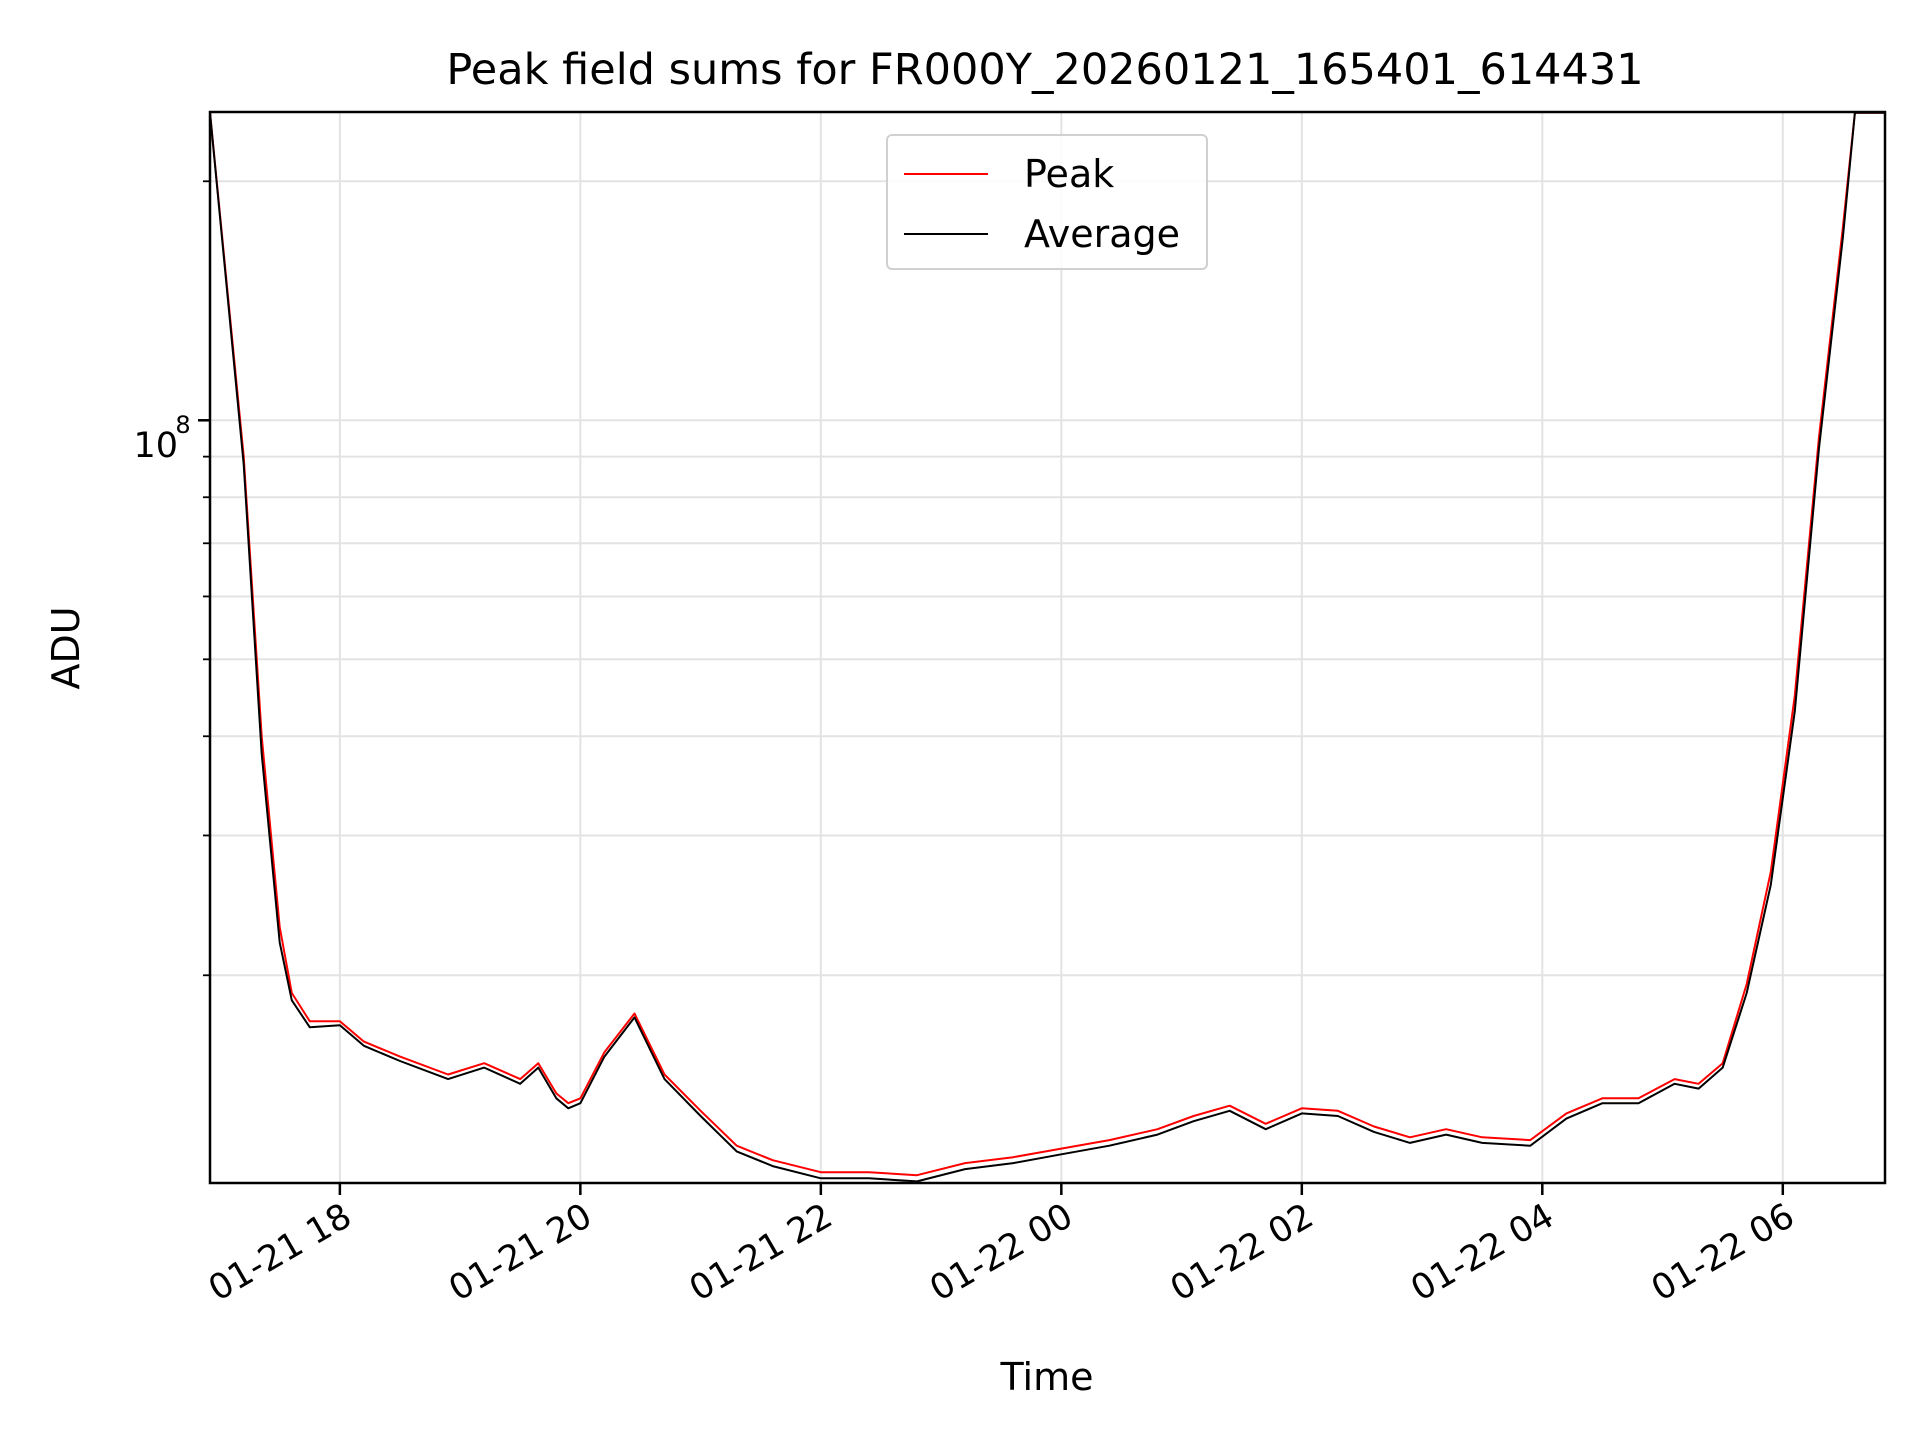 The height and width of the screenshot is (1440, 1920). What do you see at coordinates (1483, 1252) in the screenshot?
I see `x-tick-label: 01-22 04` at bounding box center [1483, 1252].